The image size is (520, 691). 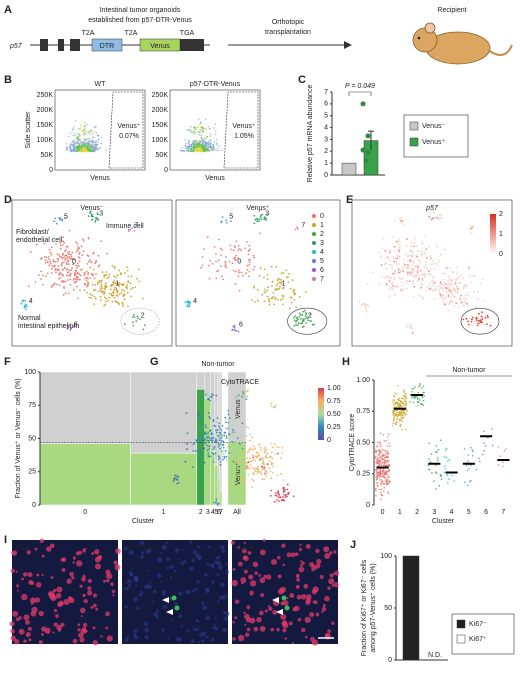 I want to click on plot-title: Venus⁻, so click(x=91, y=208).